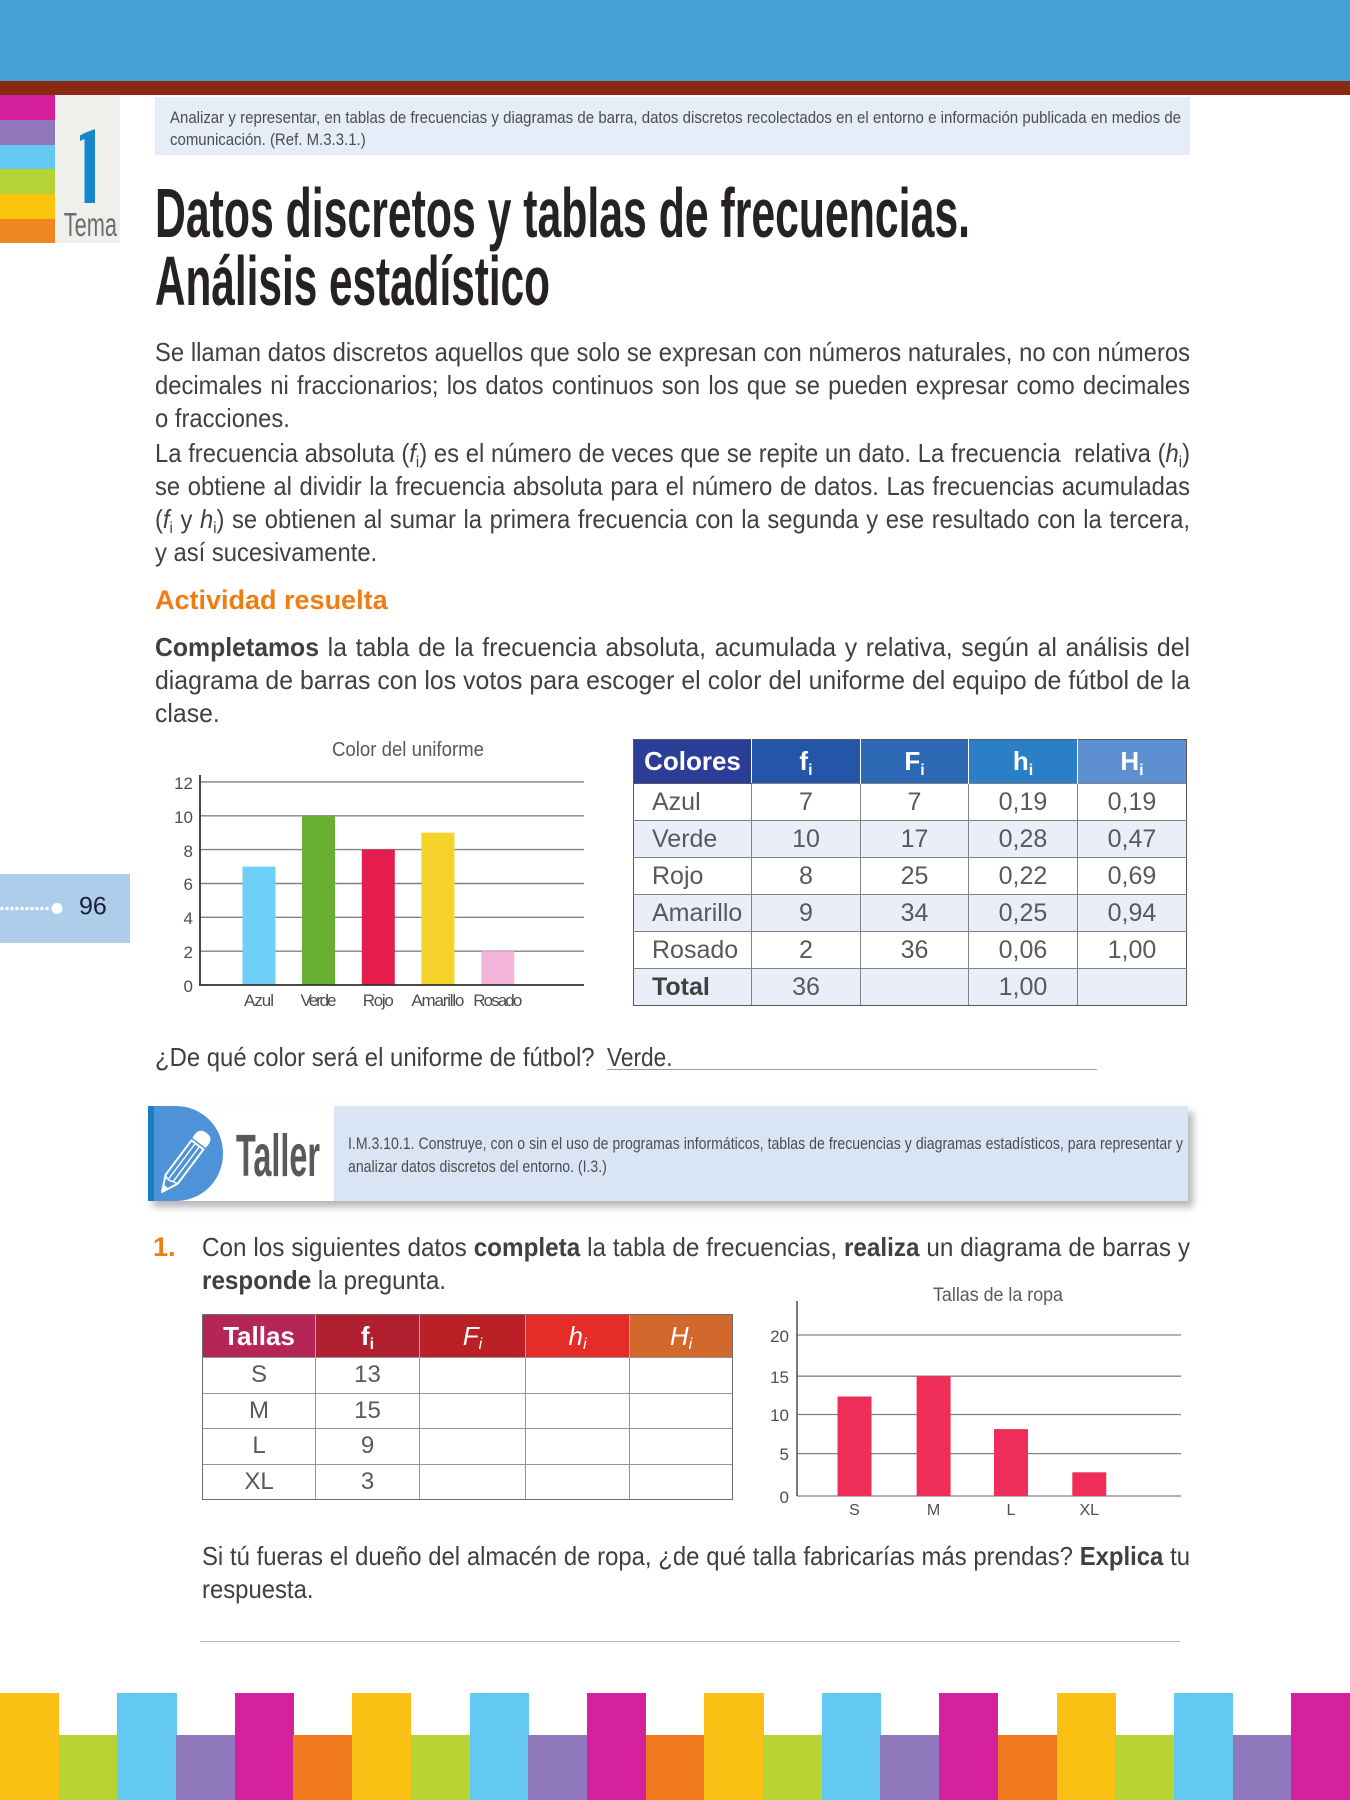 Image resolution: width=1350 pixels, height=1800 pixels. What do you see at coordinates (1090, 1510) in the screenshot?
I see `svg-text: XL` at bounding box center [1090, 1510].